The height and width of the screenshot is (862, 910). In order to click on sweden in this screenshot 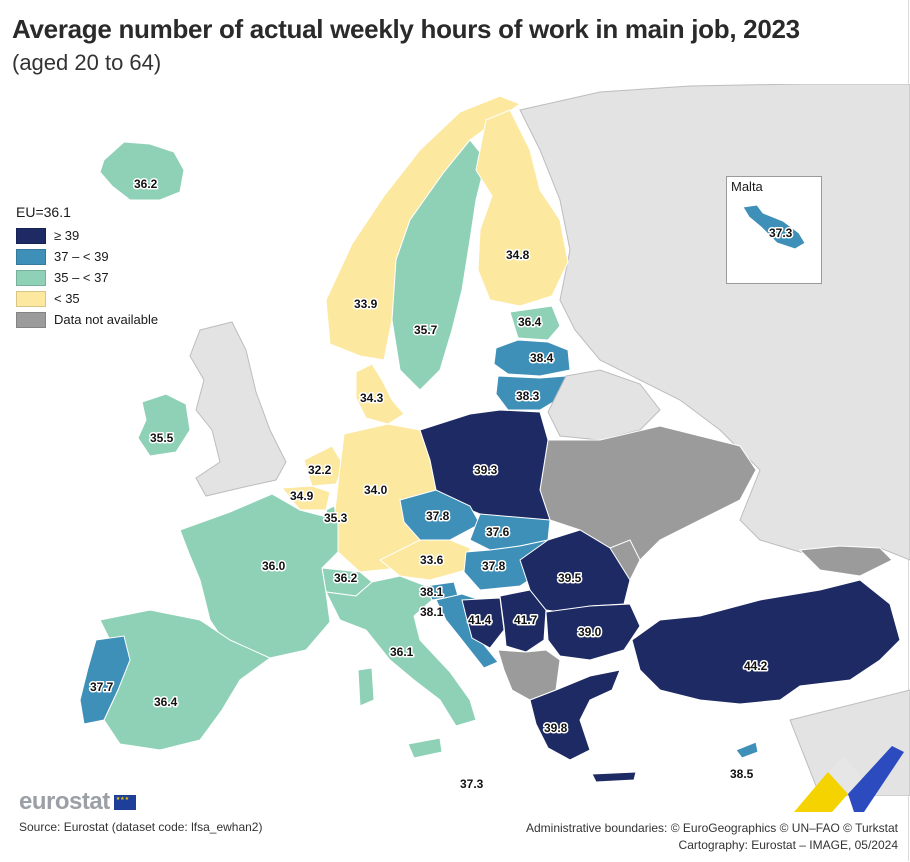, I will do `click(439, 265)`.